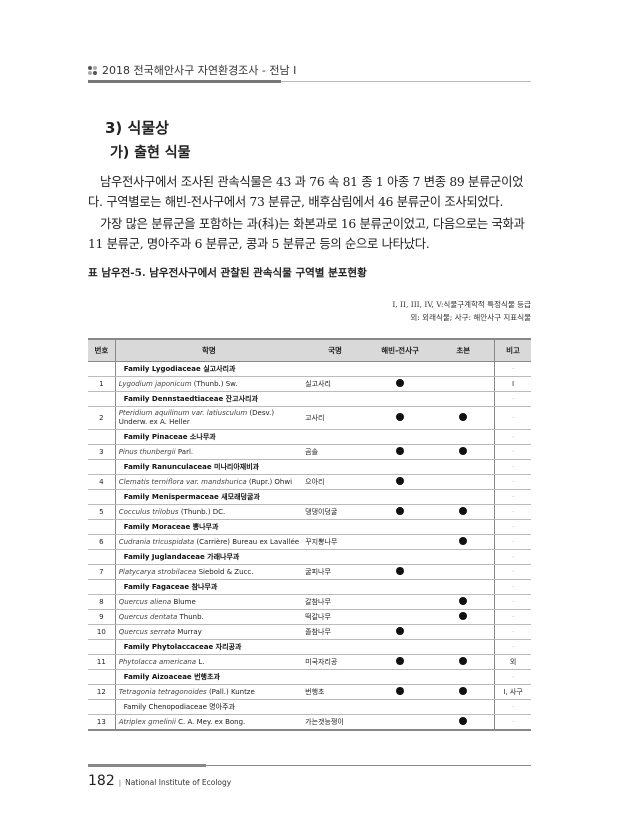  What do you see at coordinates (102, 602) in the screenshot?
I see `species-number: 8` at bounding box center [102, 602].